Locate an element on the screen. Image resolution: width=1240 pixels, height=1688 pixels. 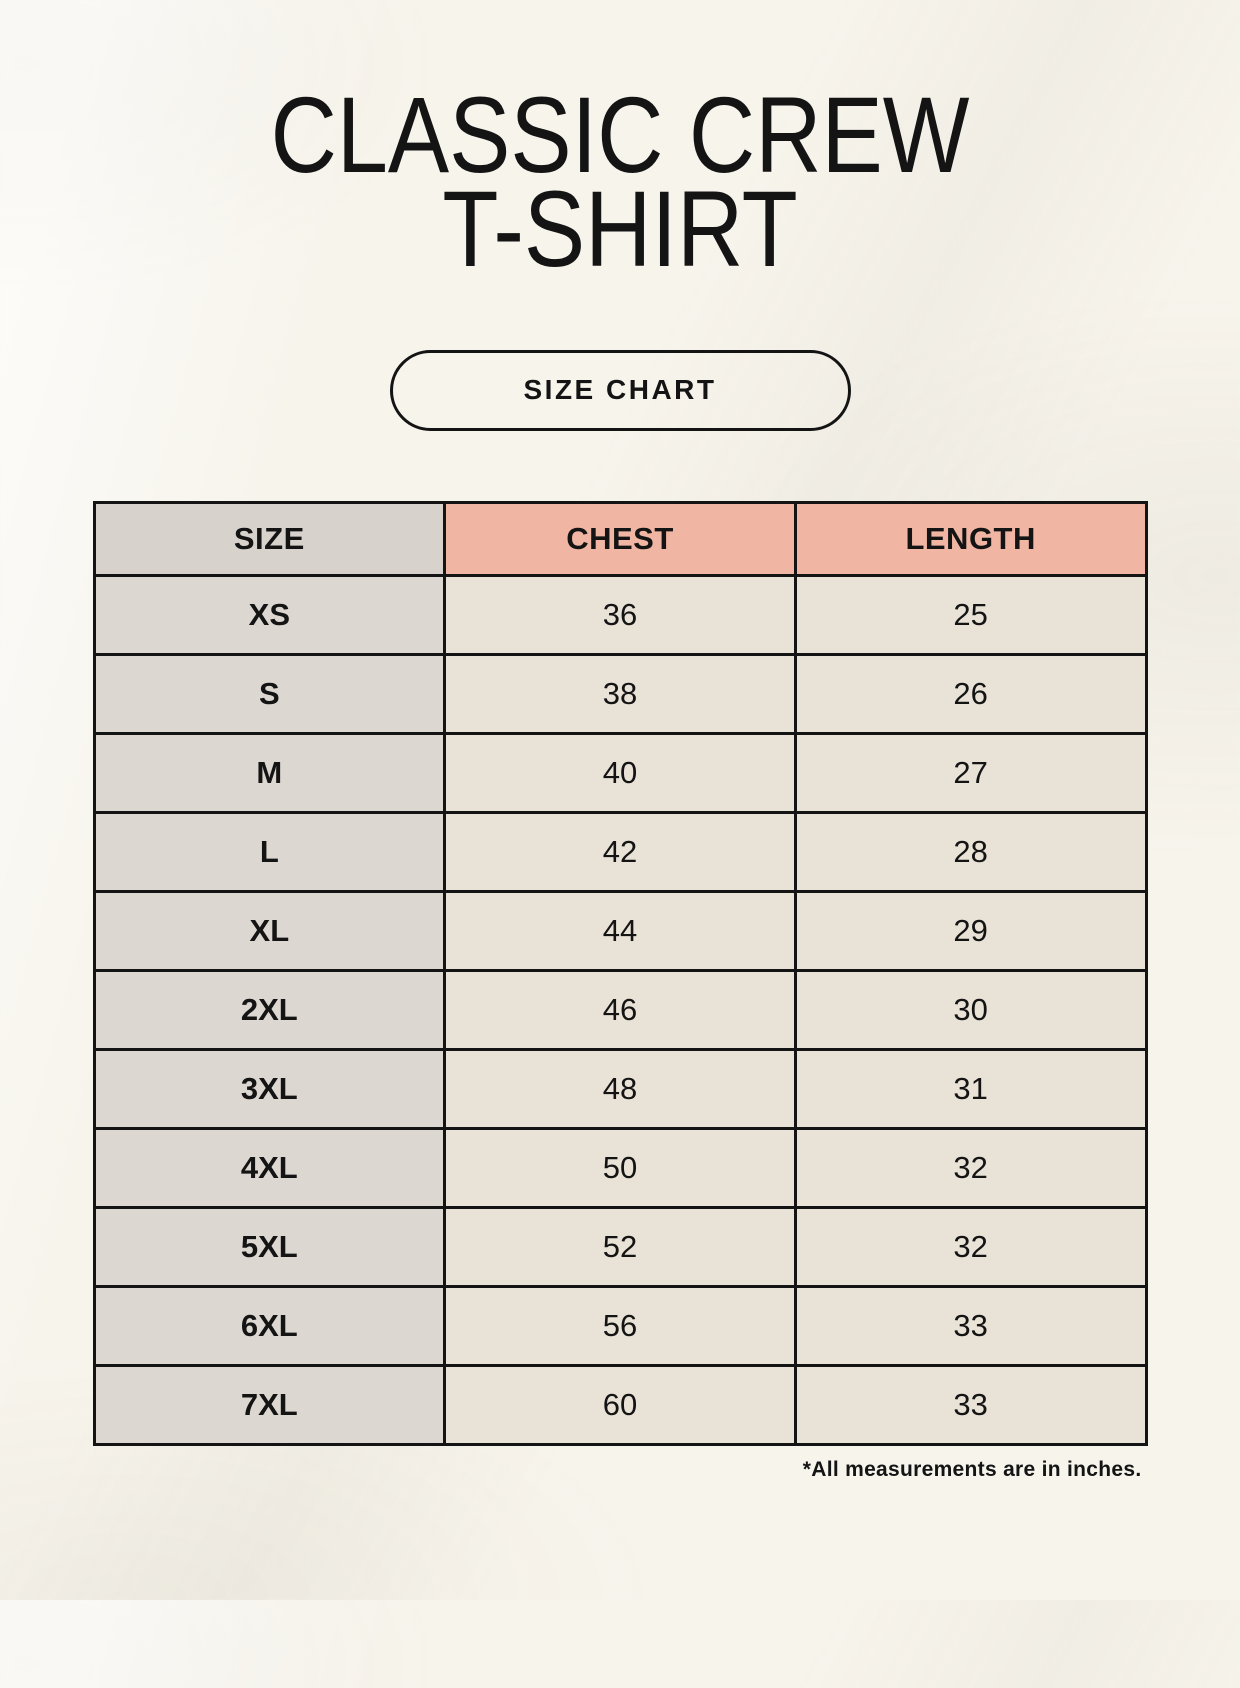
cell-length: 27 is located at coordinates (970, 772).